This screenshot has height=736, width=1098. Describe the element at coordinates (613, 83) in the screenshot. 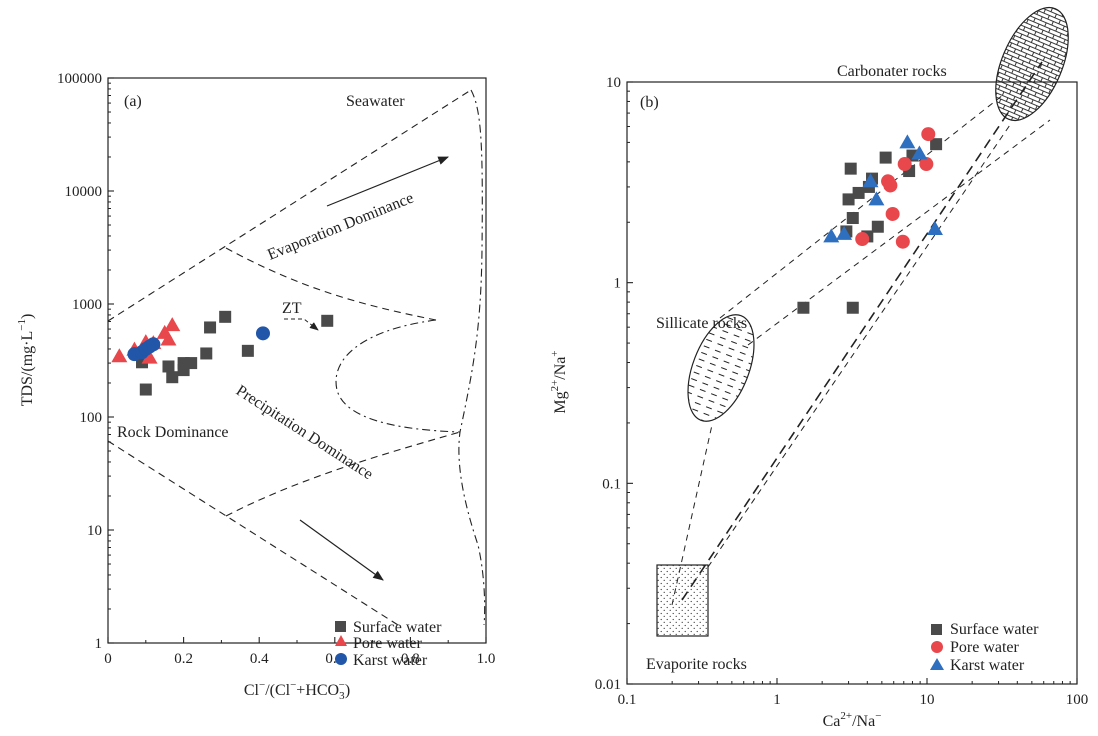

I see `panel-b-y-tick-label: 10` at that location.